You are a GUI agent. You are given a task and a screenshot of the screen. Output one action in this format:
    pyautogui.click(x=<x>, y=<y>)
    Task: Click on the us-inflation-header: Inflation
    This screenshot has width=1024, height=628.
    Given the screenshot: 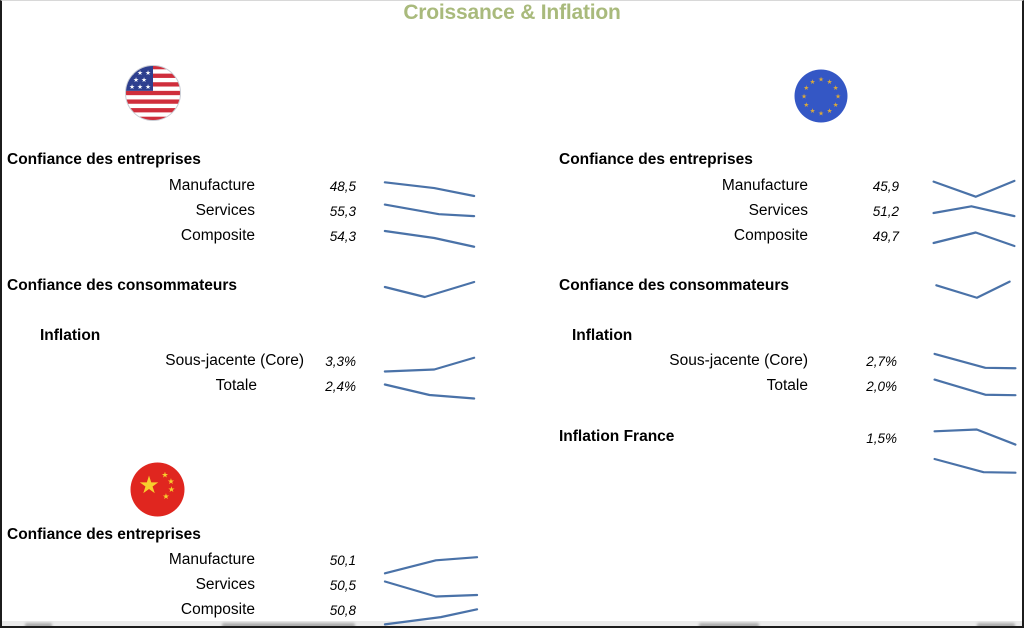 What is the action you would take?
    pyautogui.click(x=70, y=335)
    